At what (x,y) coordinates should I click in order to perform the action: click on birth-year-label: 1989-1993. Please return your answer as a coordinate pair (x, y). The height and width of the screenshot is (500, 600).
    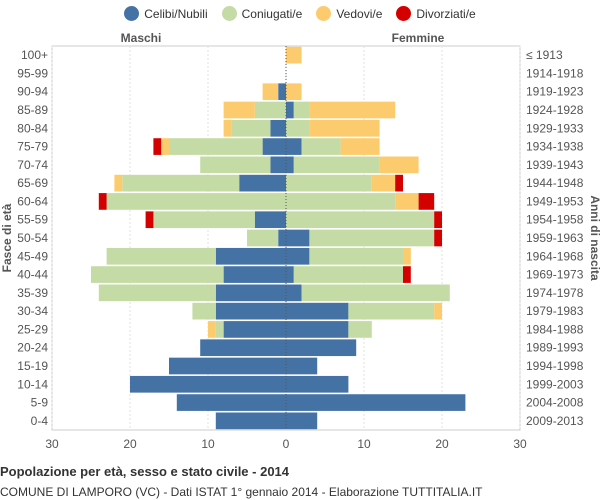
    Looking at the image, I should click on (555, 348).